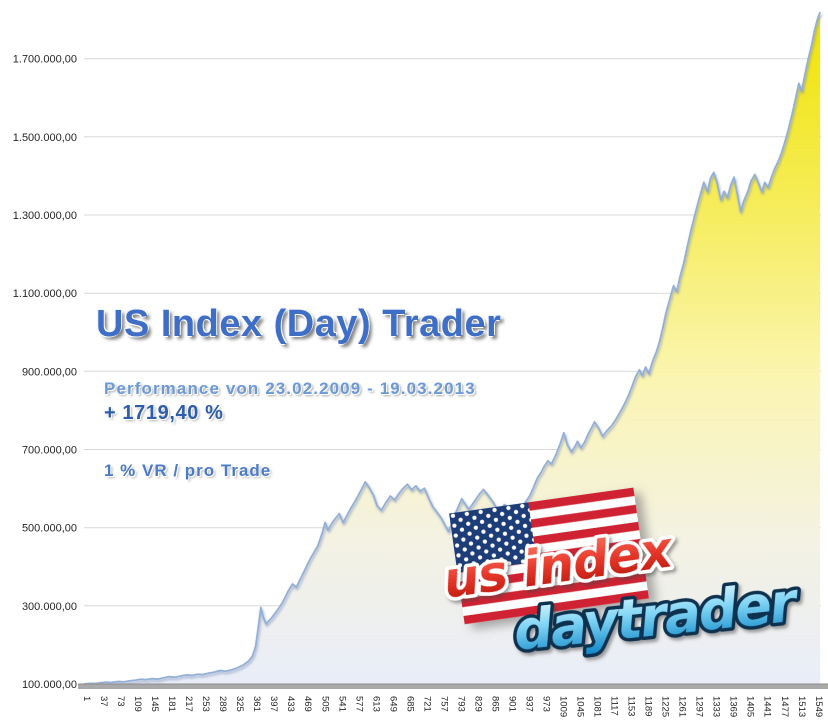 The image size is (828, 721). Describe the element at coordinates (597, 706) in the screenshot. I see `x-axis-label: 1081` at that location.